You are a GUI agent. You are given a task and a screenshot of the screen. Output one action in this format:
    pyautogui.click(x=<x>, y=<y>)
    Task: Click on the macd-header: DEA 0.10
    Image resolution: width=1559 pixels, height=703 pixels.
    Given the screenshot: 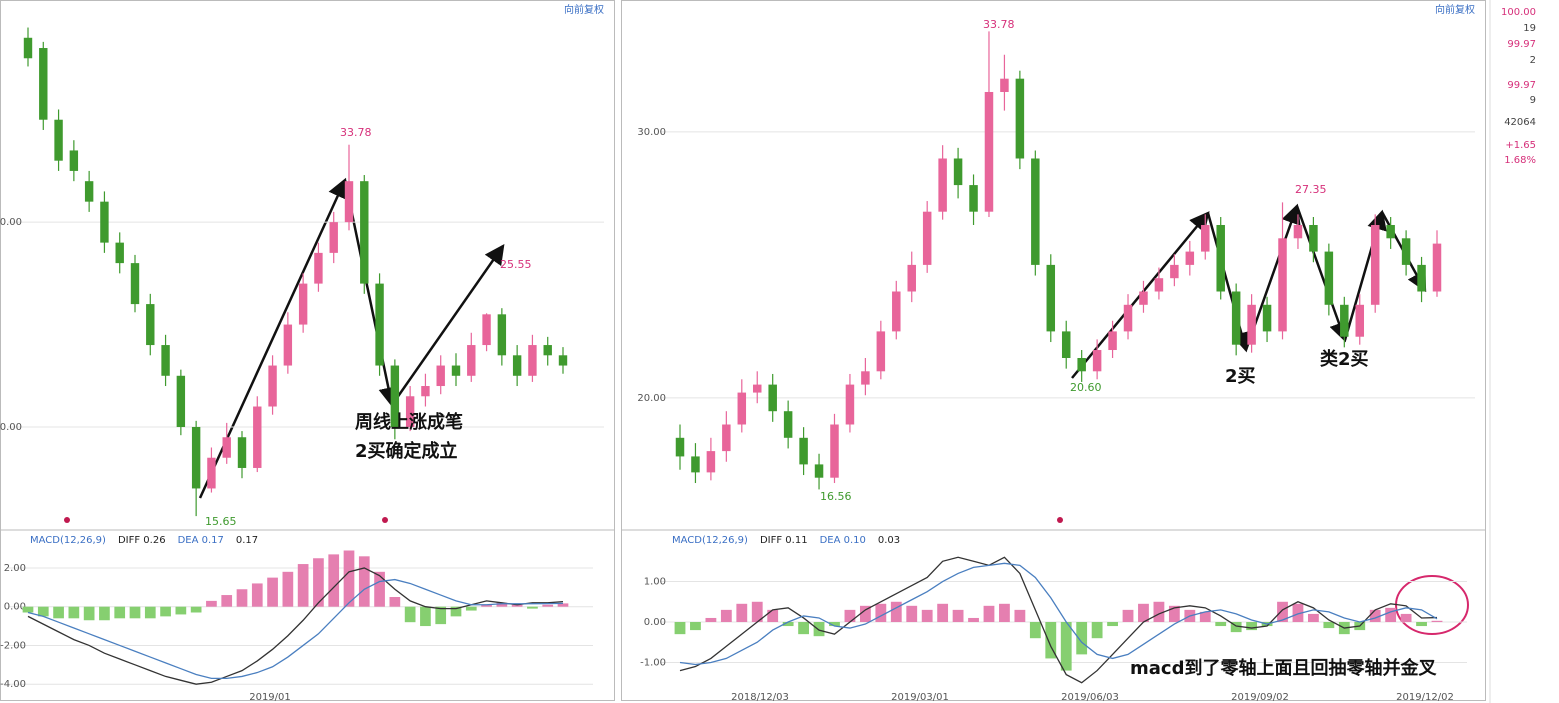 What is the action you would take?
    pyautogui.click(x=843, y=540)
    